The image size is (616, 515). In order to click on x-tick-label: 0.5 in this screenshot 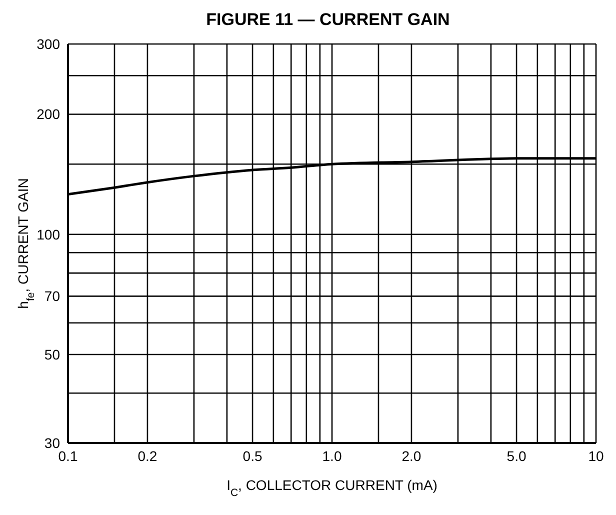, I will do `click(252, 456)`.